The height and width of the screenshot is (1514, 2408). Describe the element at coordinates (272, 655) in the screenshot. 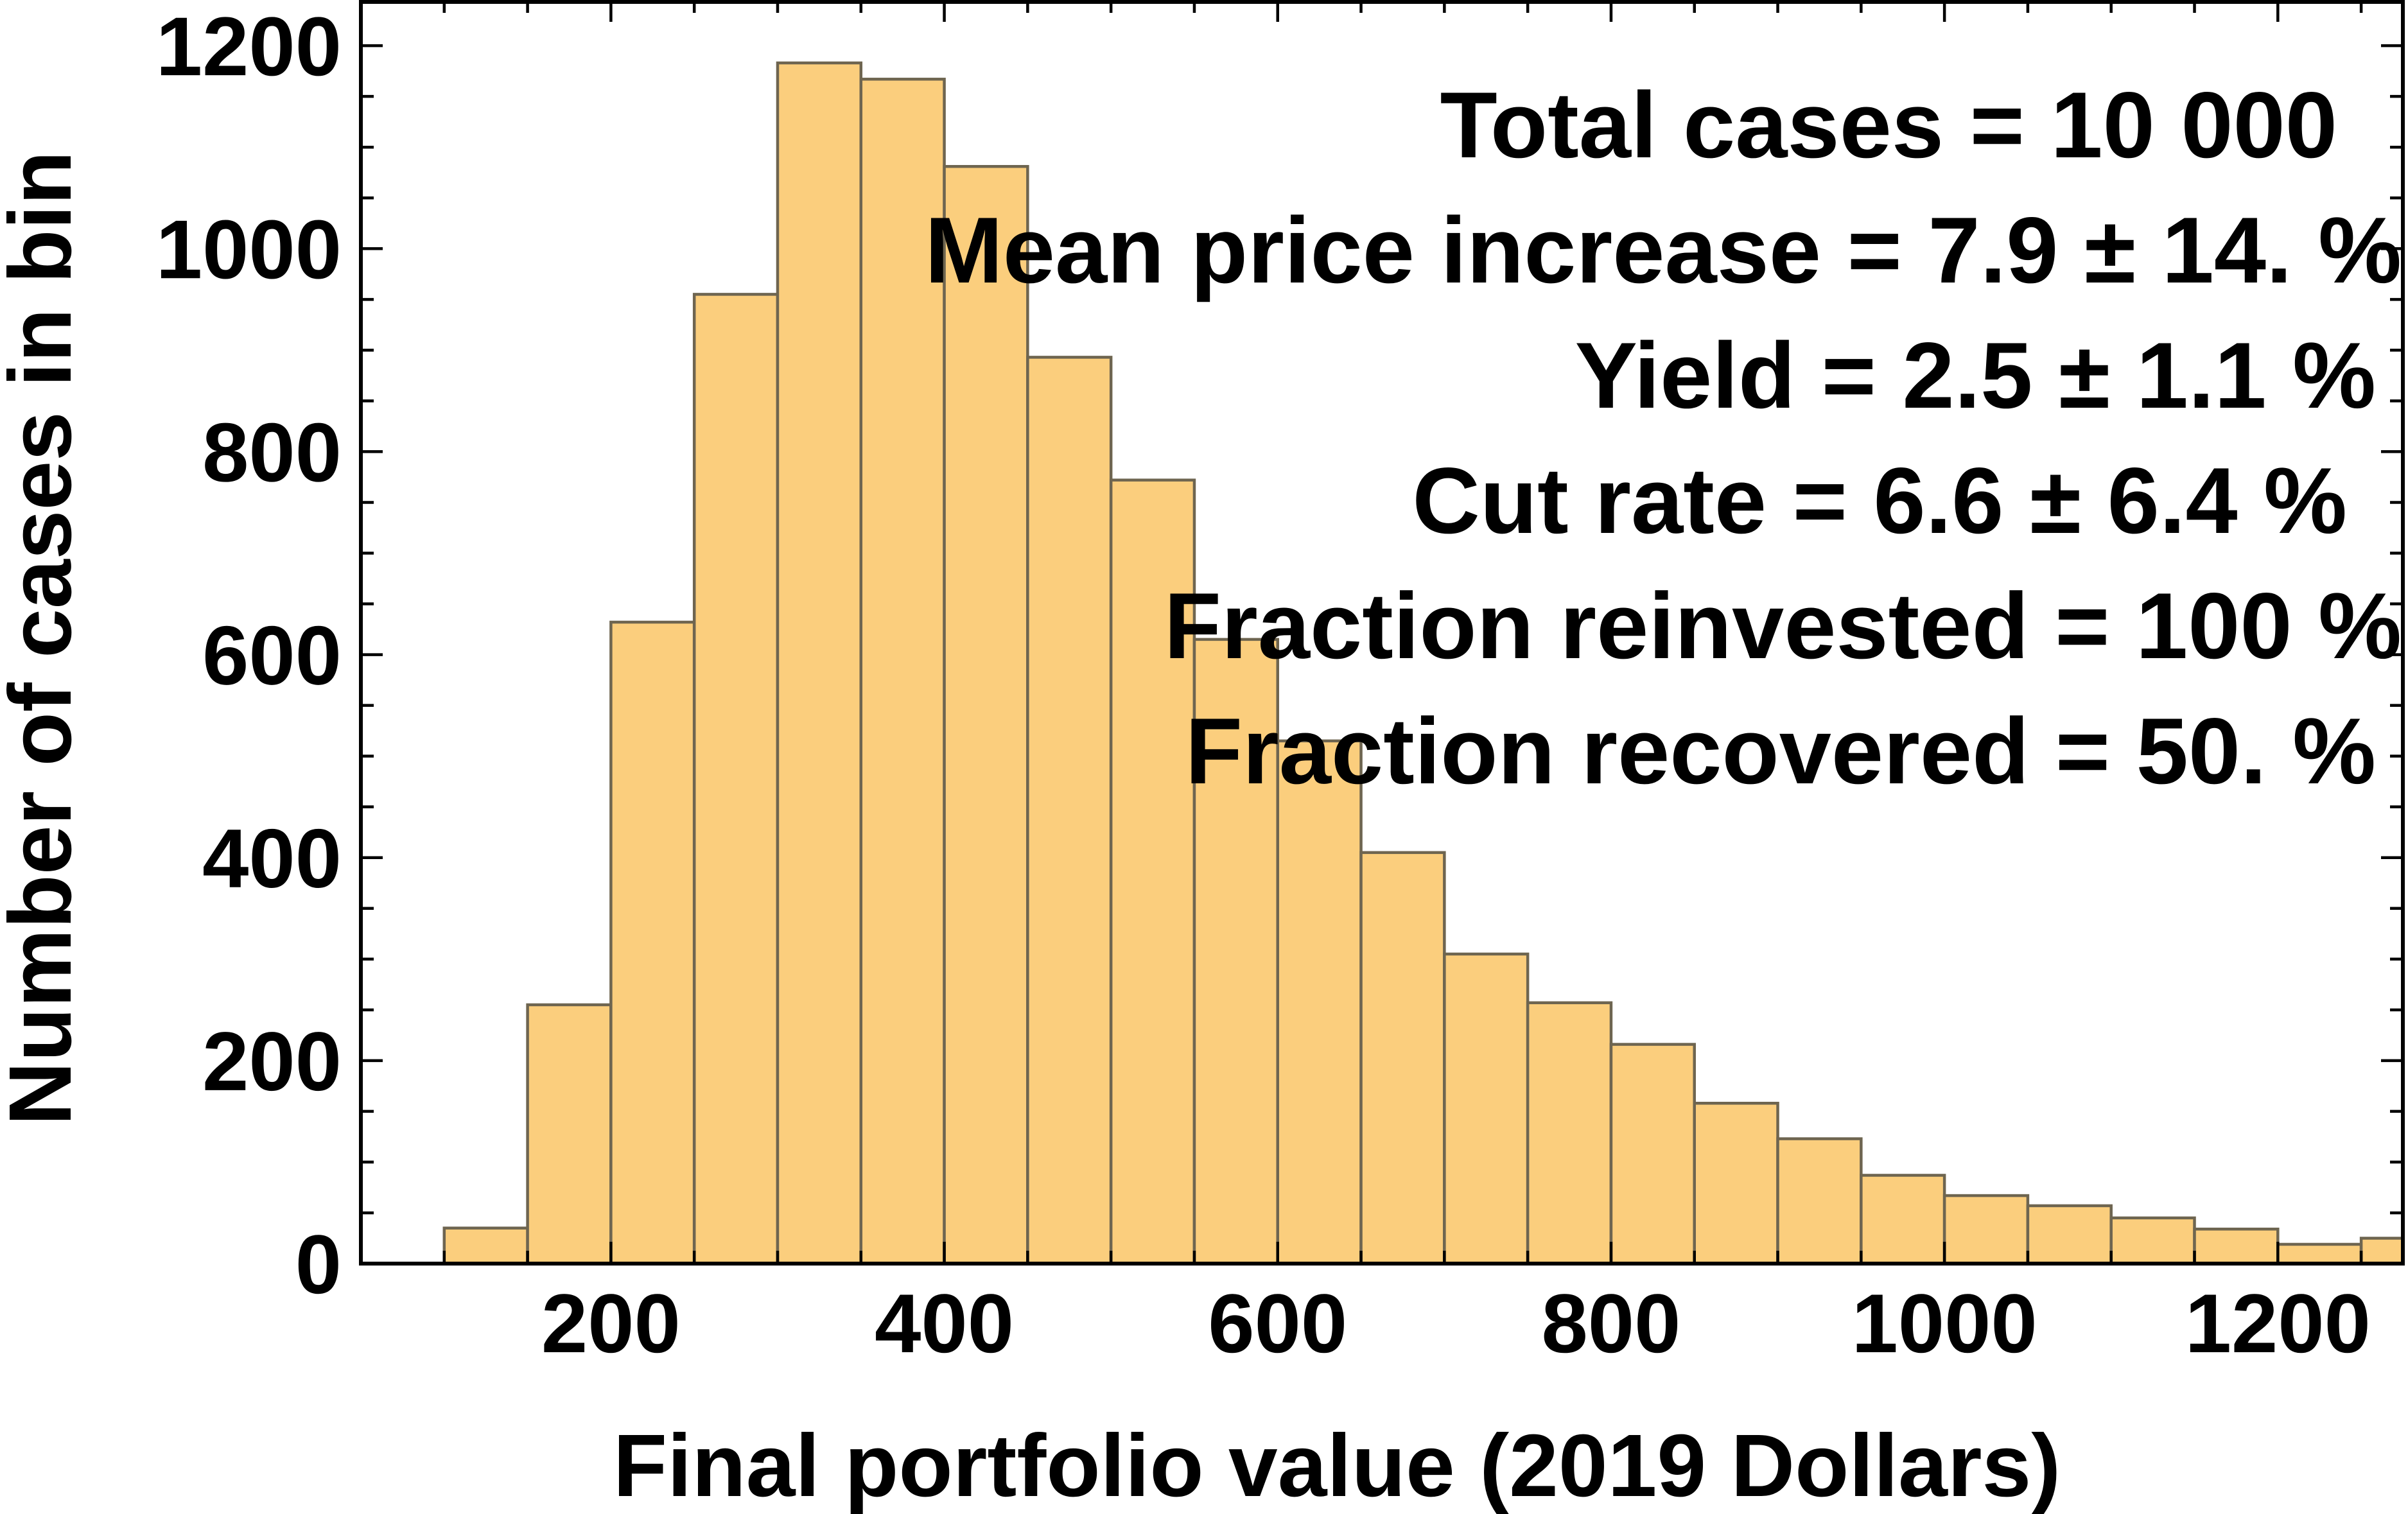

I see `y-tick-label: 600` at that location.